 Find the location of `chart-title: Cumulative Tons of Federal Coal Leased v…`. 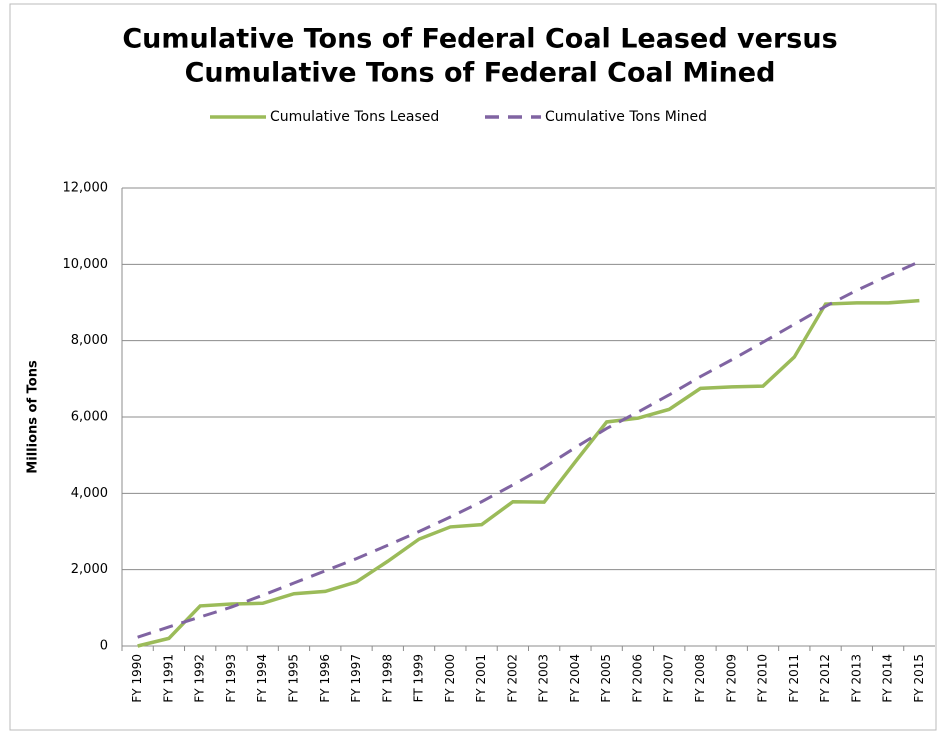

chart-title: Cumulative Tons of Federal Coal Leased v… is located at coordinates (479, 39).